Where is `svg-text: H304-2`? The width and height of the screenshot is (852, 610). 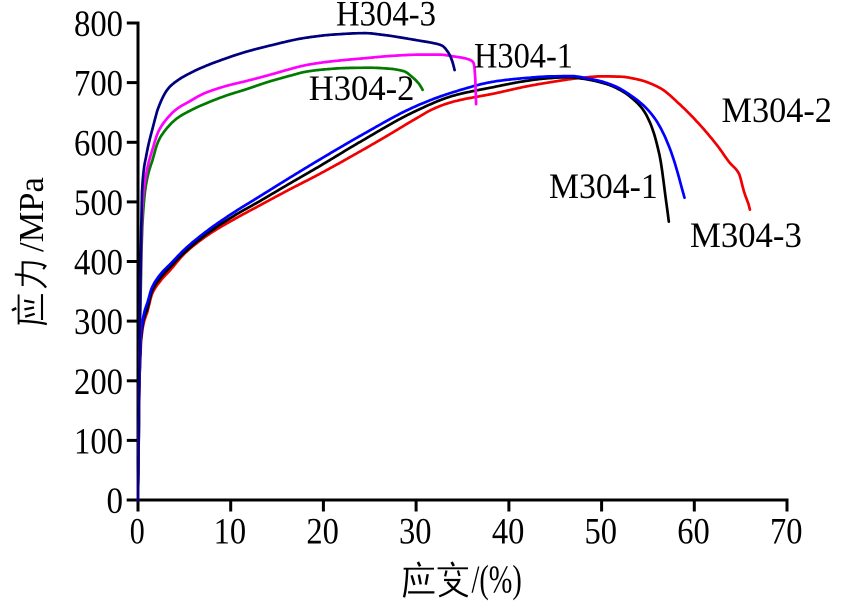 svg-text: H304-2 is located at coordinates (362, 88).